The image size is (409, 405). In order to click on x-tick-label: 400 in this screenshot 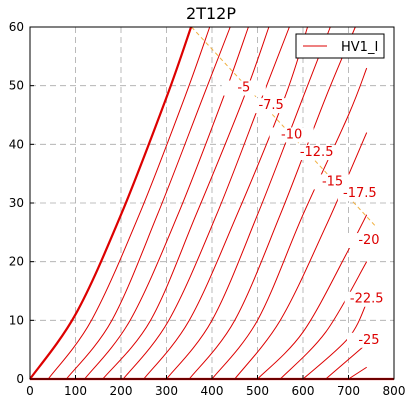, I will do `click(212, 391)`.